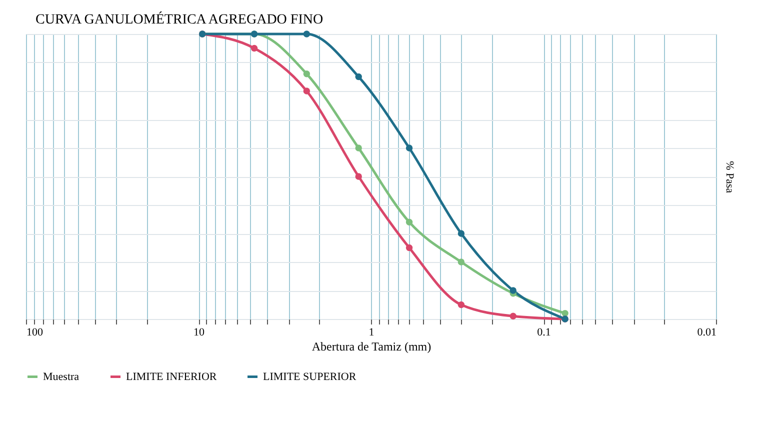 This screenshot has height=438, width=764. Describe the element at coordinates (199, 332) in the screenshot. I see `x-tick-label: 10` at that location.